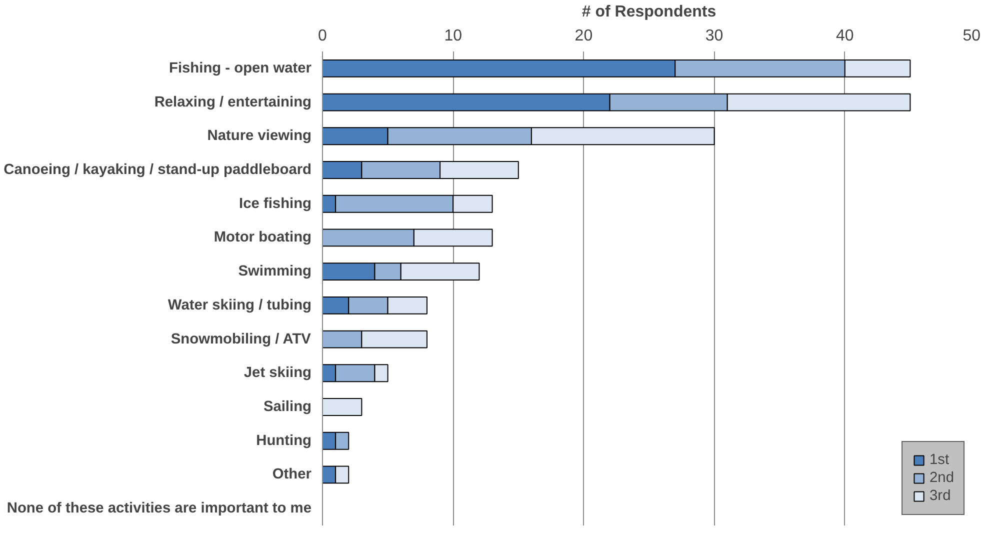 Image resolution: width=985 pixels, height=537 pixels. What do you see at coordinates (714, 36) in the screenshot?
I see `x-tick-label: 30` at bounding box center [714, 36].